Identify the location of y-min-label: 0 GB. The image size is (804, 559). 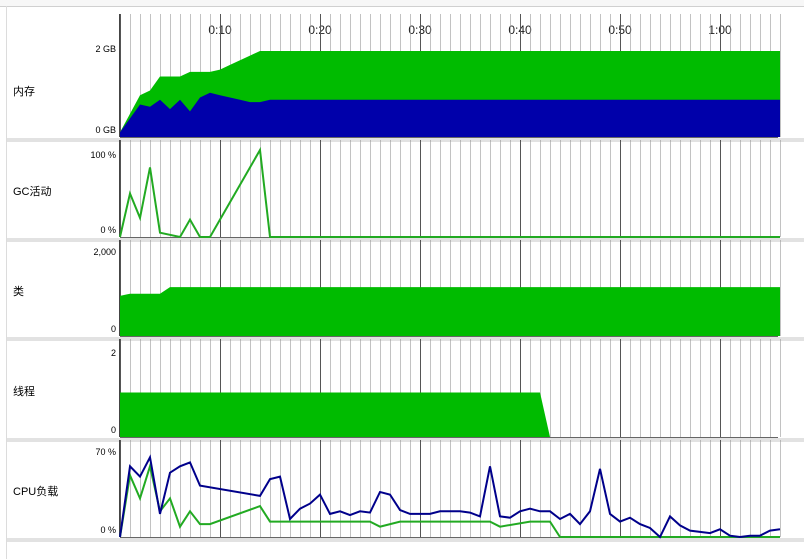
(105, 130).